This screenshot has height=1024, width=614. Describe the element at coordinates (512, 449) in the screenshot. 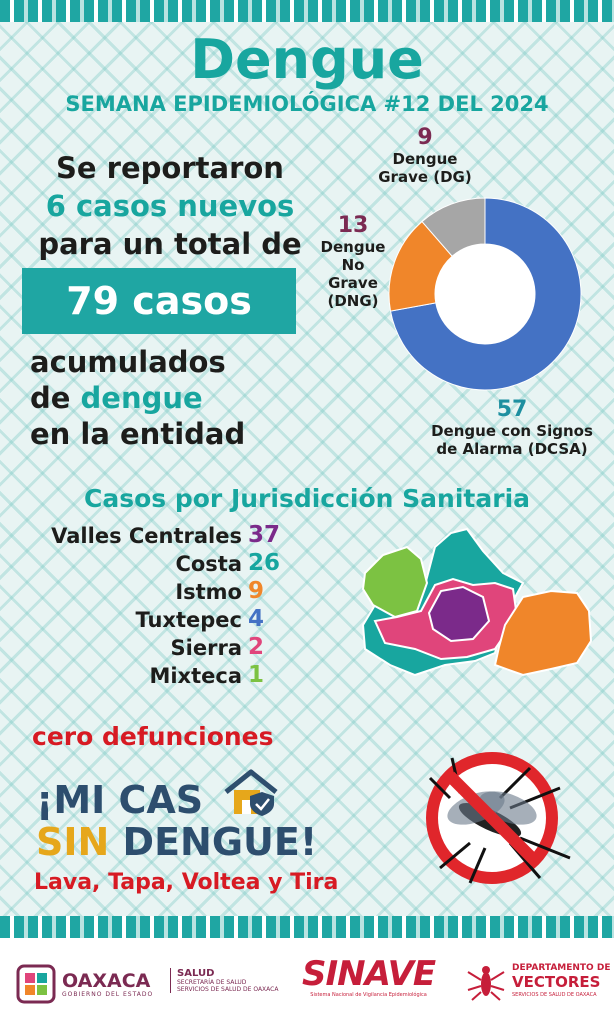

I see `dcsa-text-2: de Alarma (DCSA)` at that location.